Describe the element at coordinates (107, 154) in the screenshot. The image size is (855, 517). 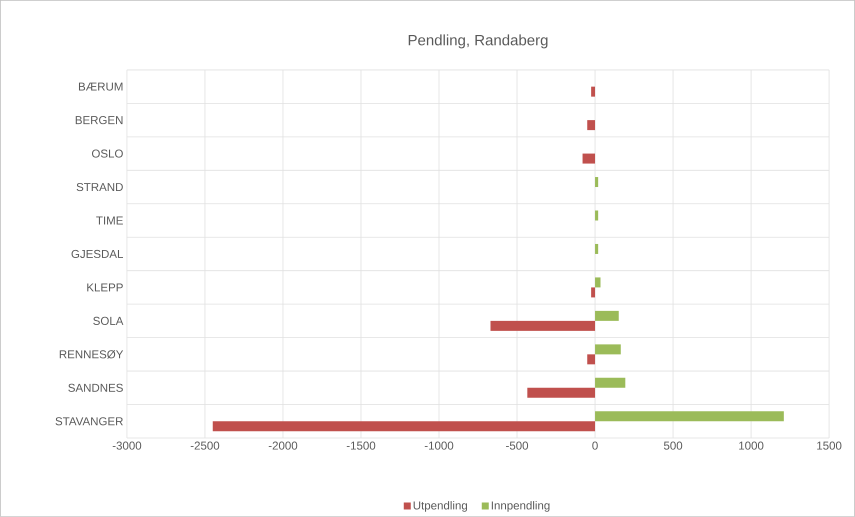
I see `y-tick-label: OSLO` at that location.